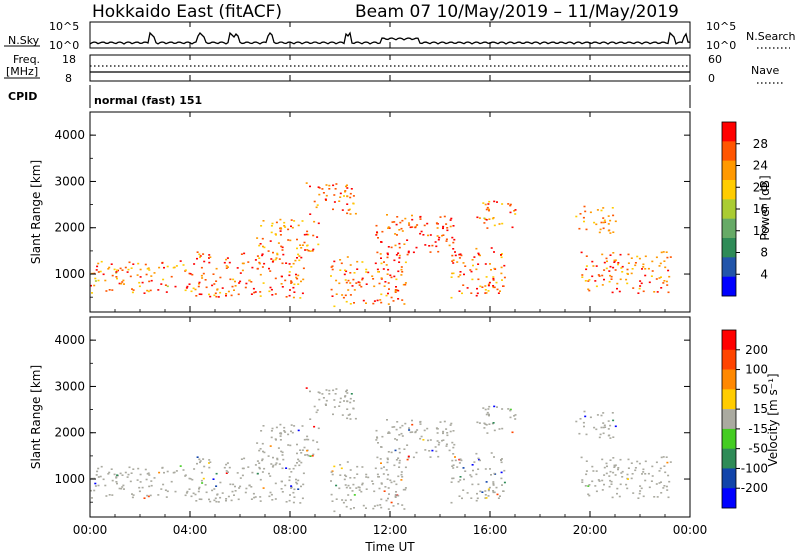 This screenshot has height=554, width=800. I want to click on time-tick-label: 16:00, so click(490, 530).